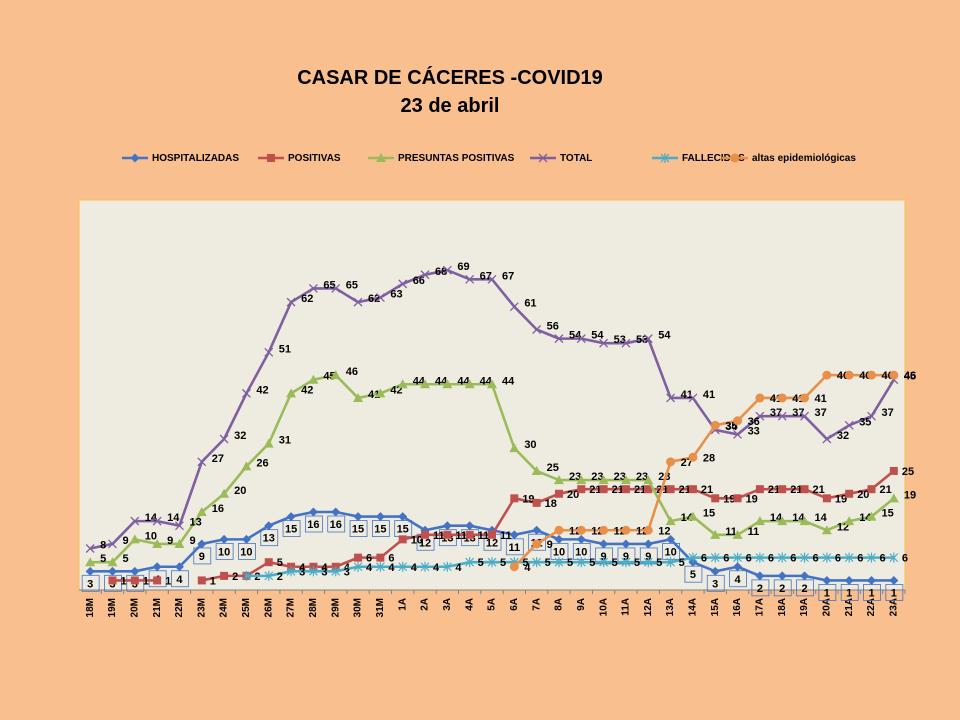 Image resolution: width=960 pixels, height=720 pixels. I want to click on data-label: 41, so click(821, 399).